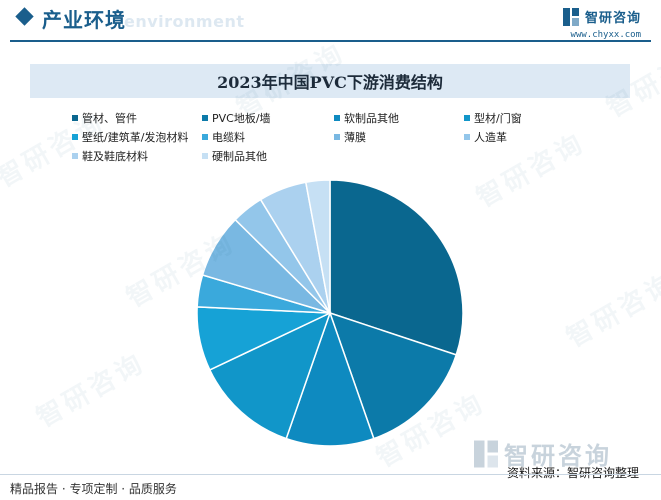 The width and height of the screenshot is (661, 500). Describe the element at coordinates (330, 41) in the screenshot. I see `header-divider` at that location.